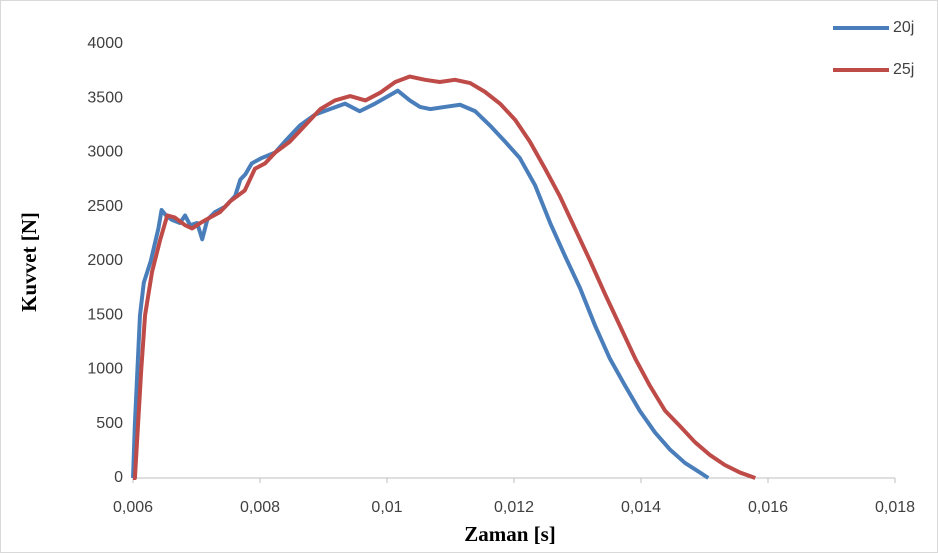 This screenshot has height=553, width=938. I want to click on x-tick-label: 0,008, so click(260, 507).